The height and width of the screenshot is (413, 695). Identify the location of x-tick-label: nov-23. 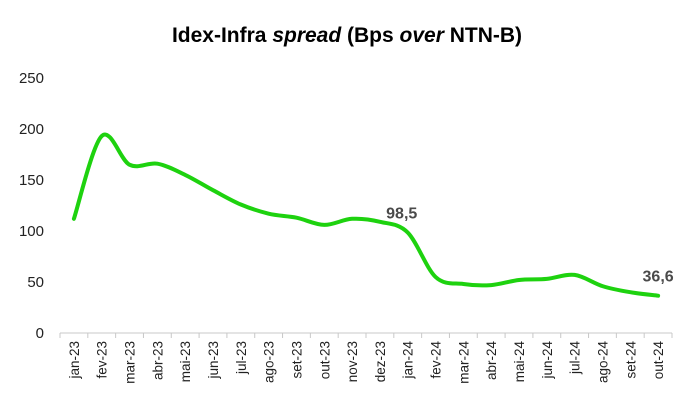
(352, 361).